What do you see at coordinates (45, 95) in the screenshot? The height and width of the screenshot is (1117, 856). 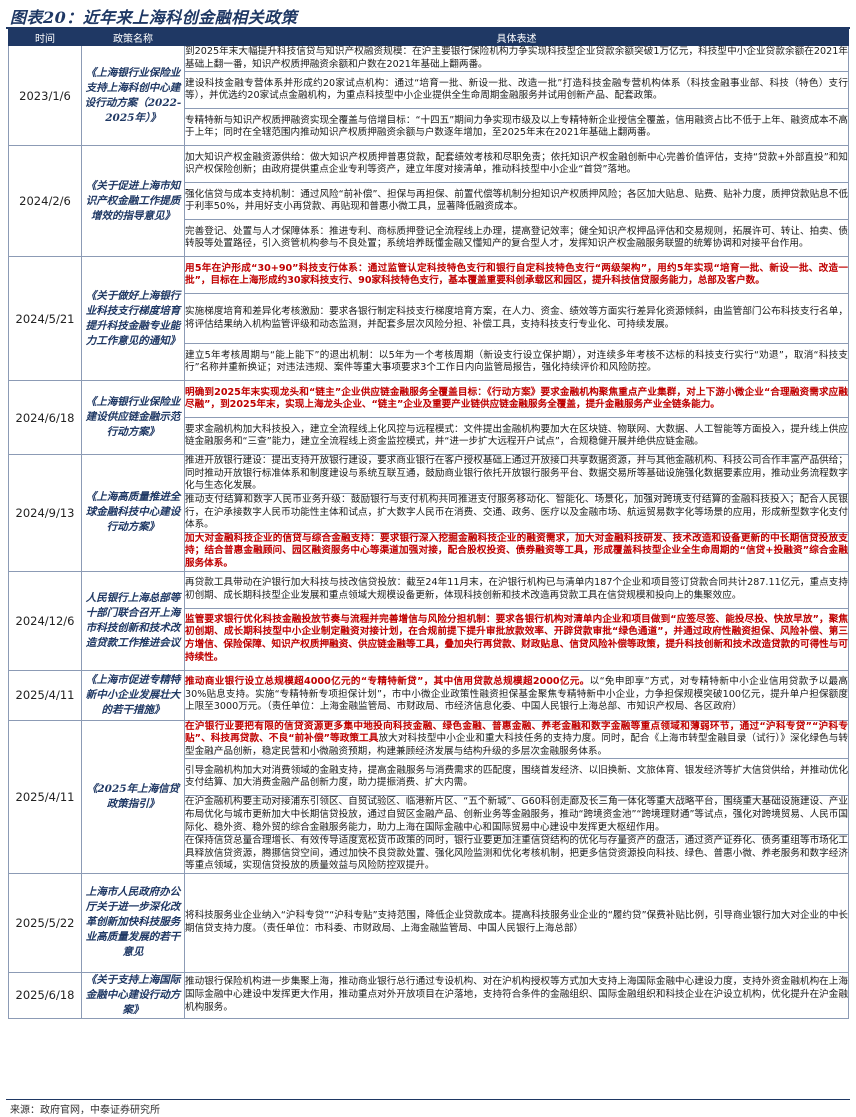 I see `policy-date: 2023/1/6` at bounding box center [45, 95].